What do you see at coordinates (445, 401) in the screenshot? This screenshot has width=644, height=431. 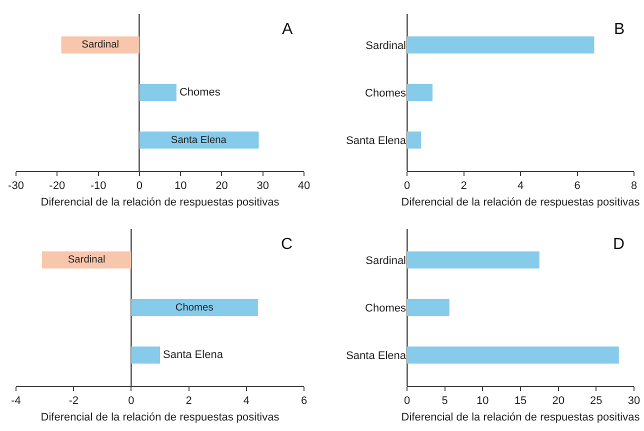 I see `x-tick-label: 5` at bounding box center [445, 401].